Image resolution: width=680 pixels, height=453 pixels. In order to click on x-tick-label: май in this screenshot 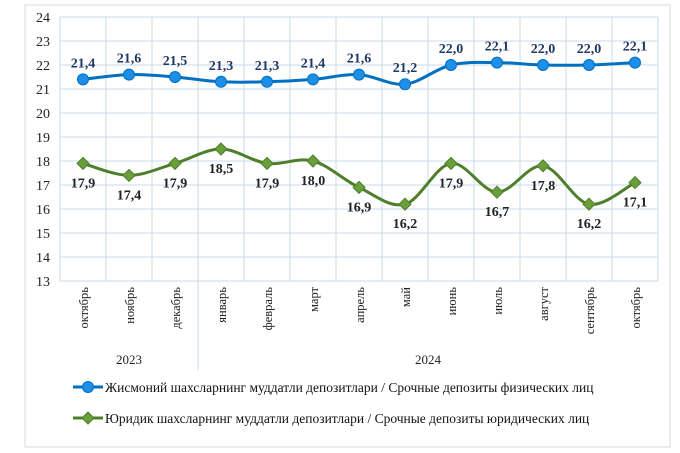, I will do `click(406, 297)`.